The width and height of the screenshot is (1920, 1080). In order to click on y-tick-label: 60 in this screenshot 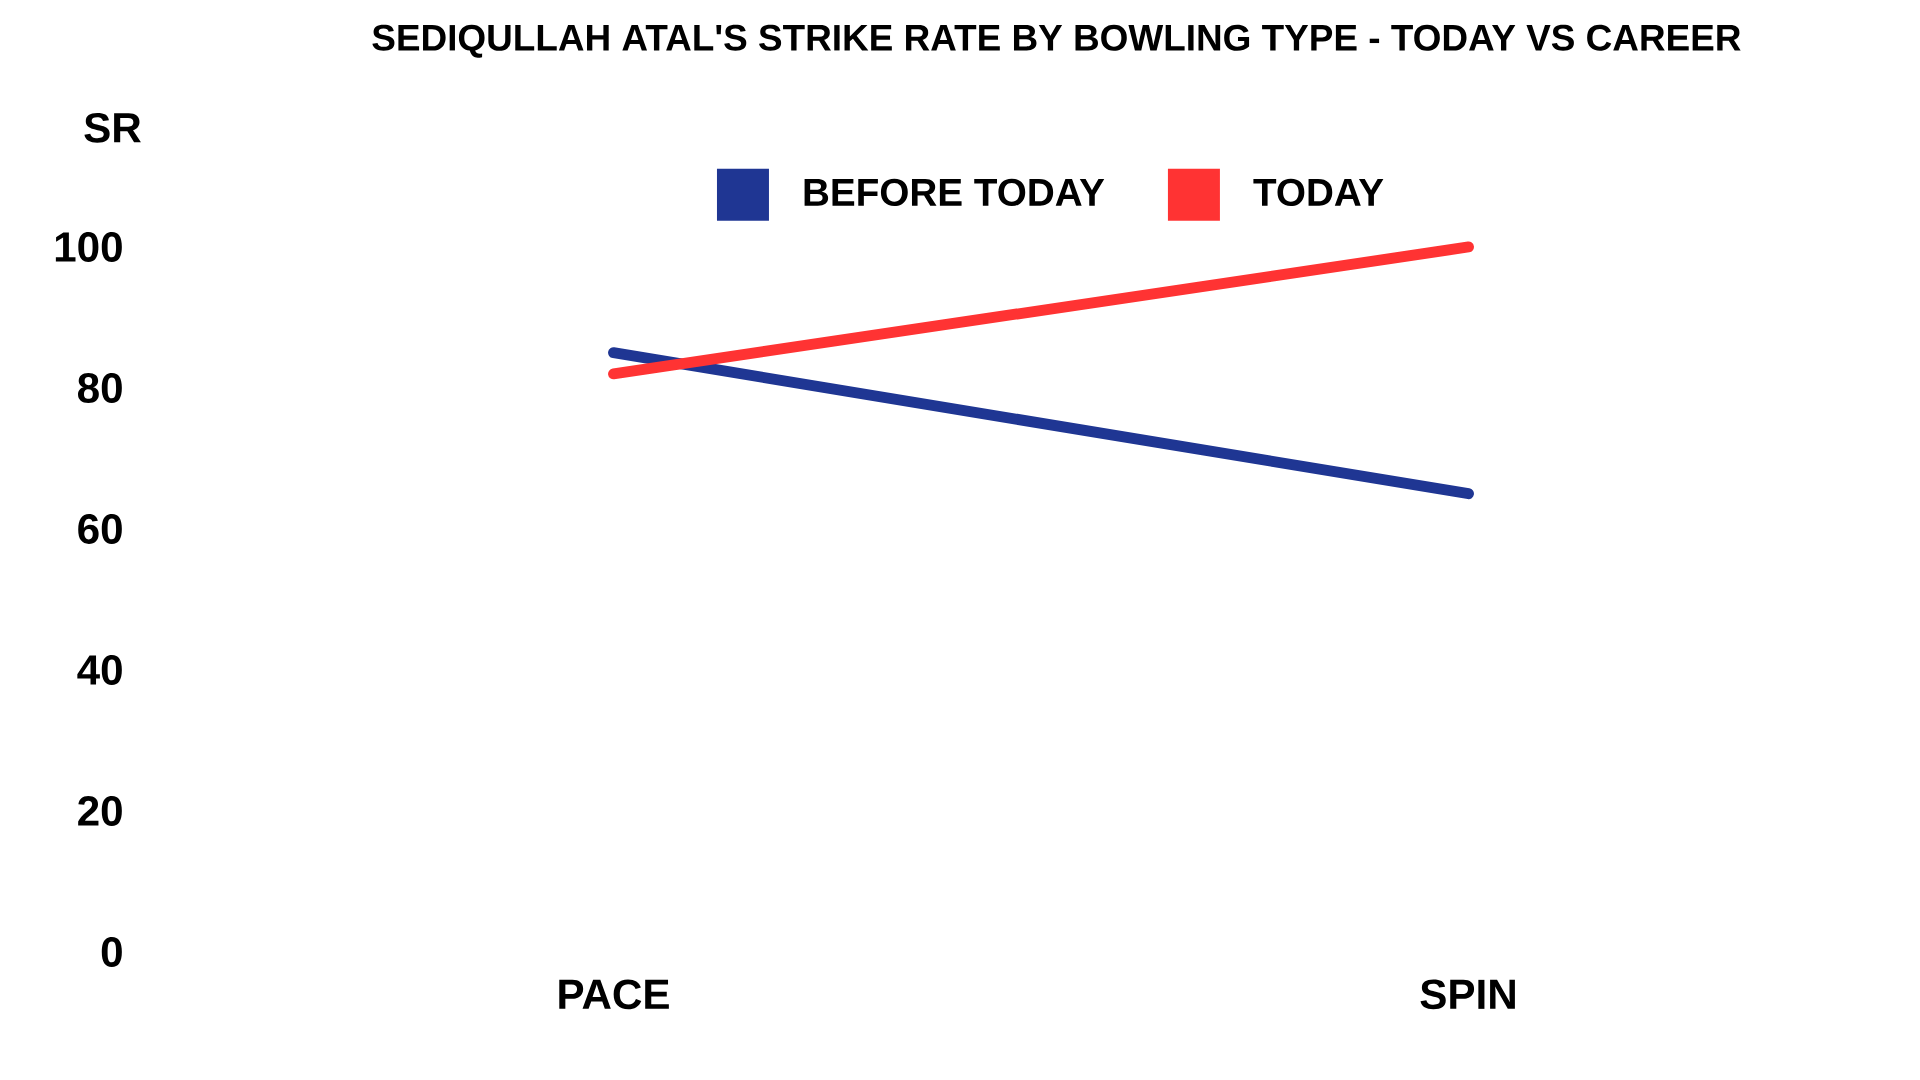, I will do `click(100, 529)`.